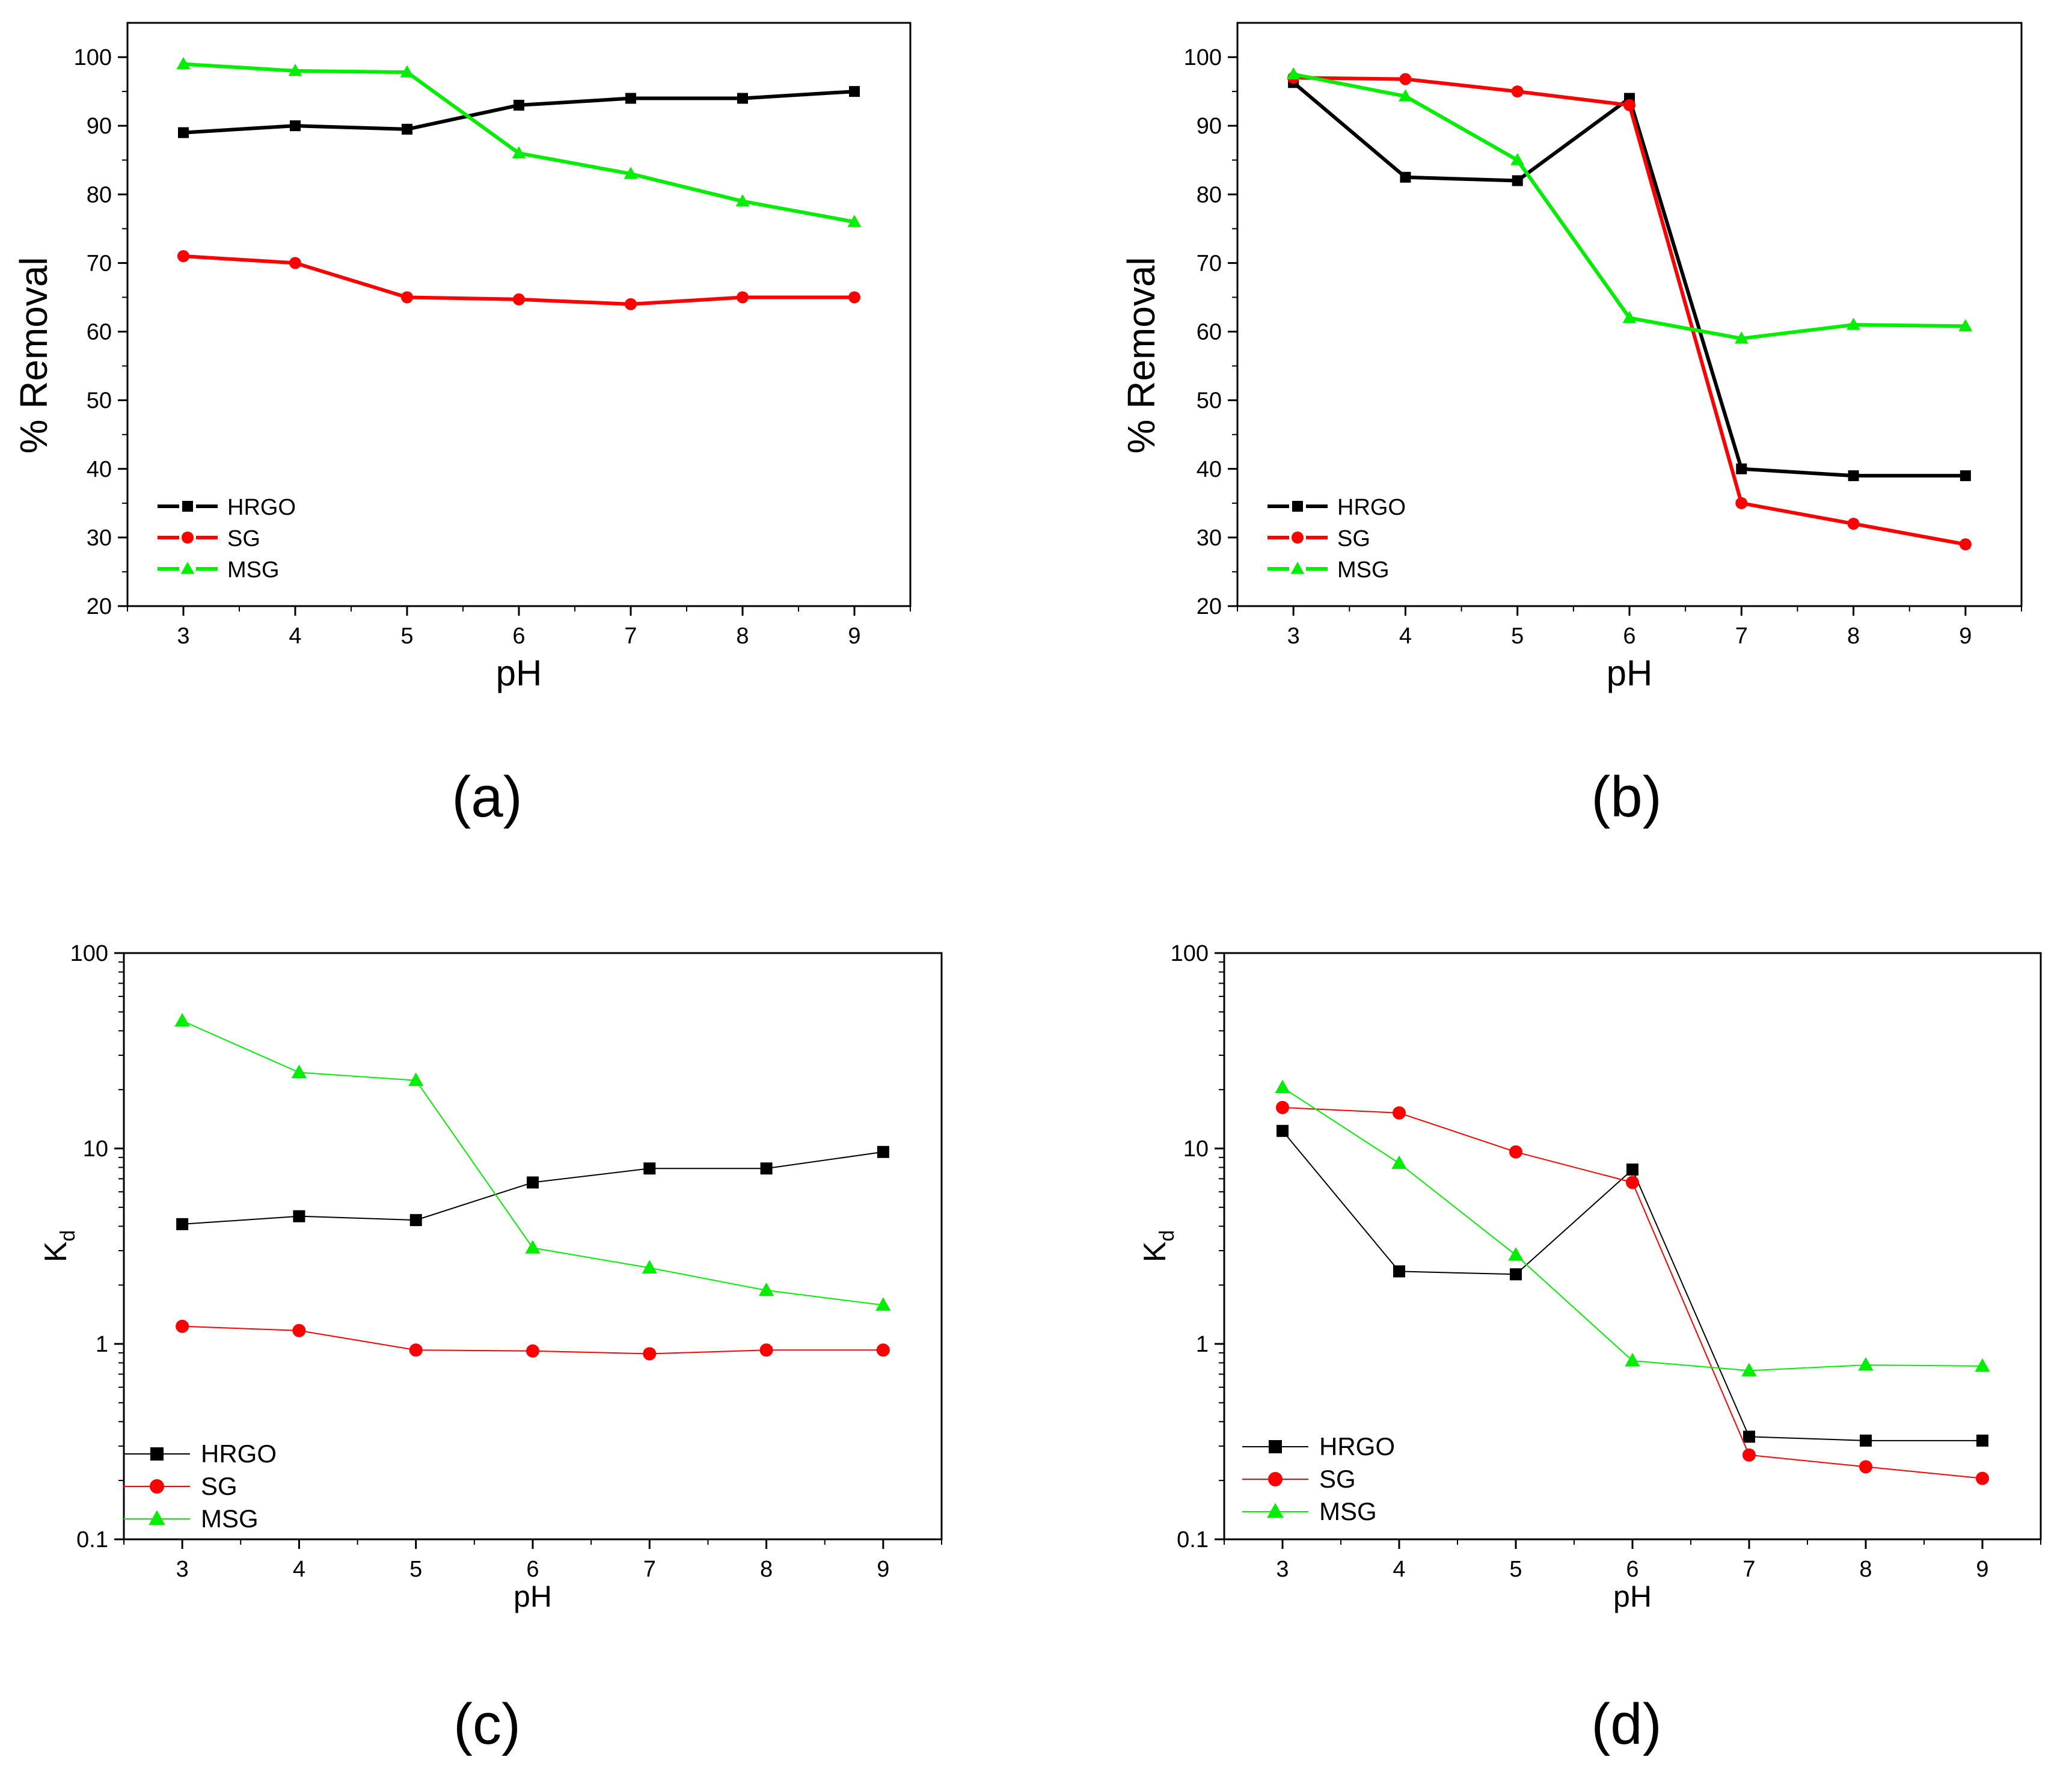 The image size is (2072, 1766). I want to click on y-tick-label-b-2: 40, so click(1209, 469).